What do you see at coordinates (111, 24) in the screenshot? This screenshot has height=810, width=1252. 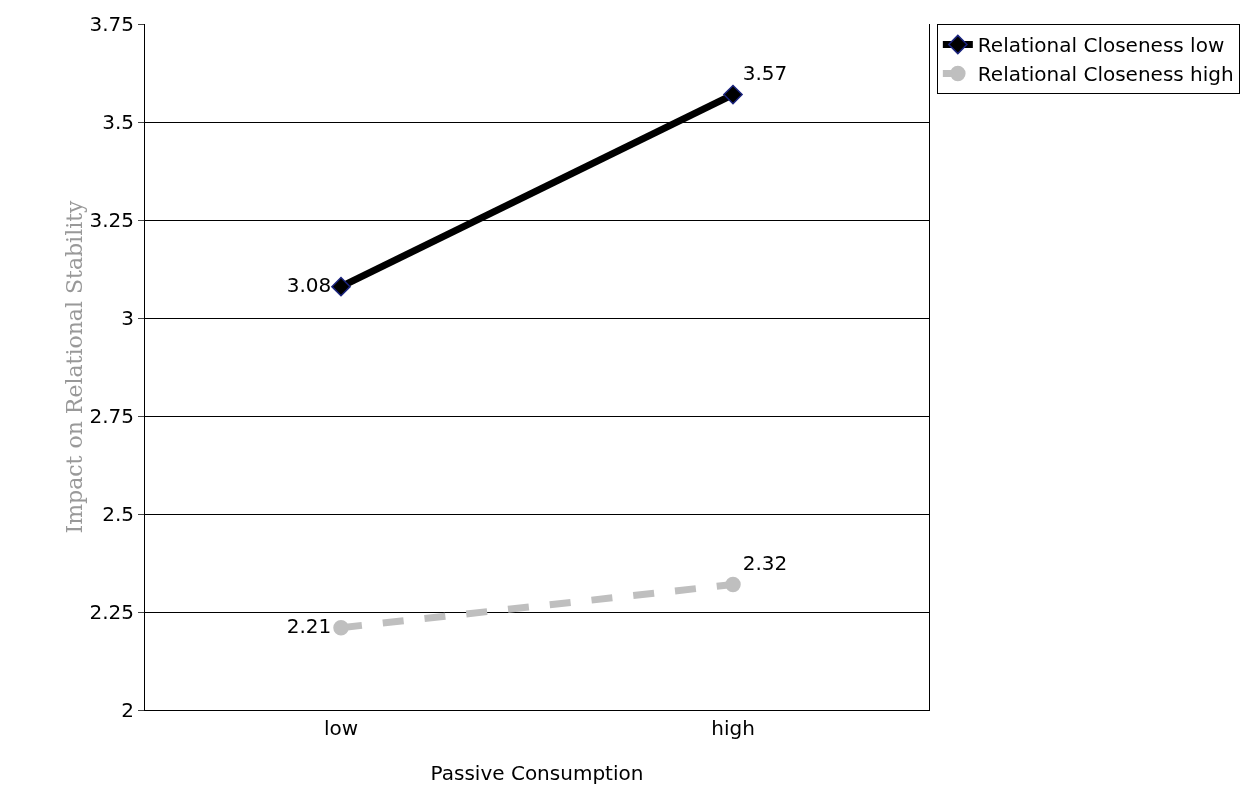 I see `y-tick-label: 3.75` at bounding box center [111, 24].